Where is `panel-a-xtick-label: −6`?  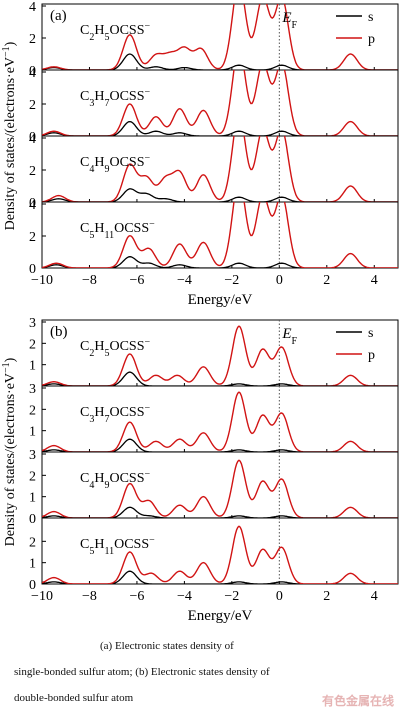 panel-a-xtick-label: −6 is located at coordinates (136, 280).